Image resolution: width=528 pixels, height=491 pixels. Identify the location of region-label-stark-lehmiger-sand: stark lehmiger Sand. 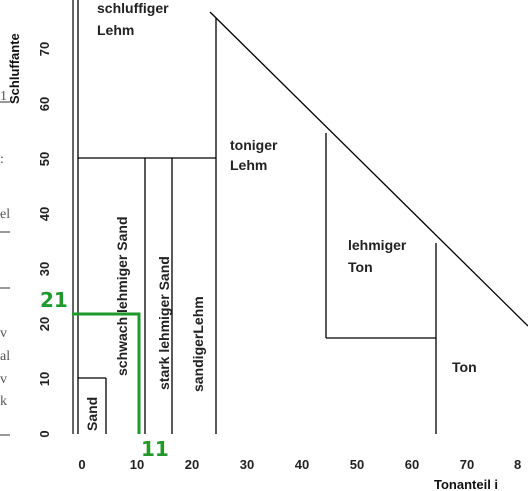
(164, 323).